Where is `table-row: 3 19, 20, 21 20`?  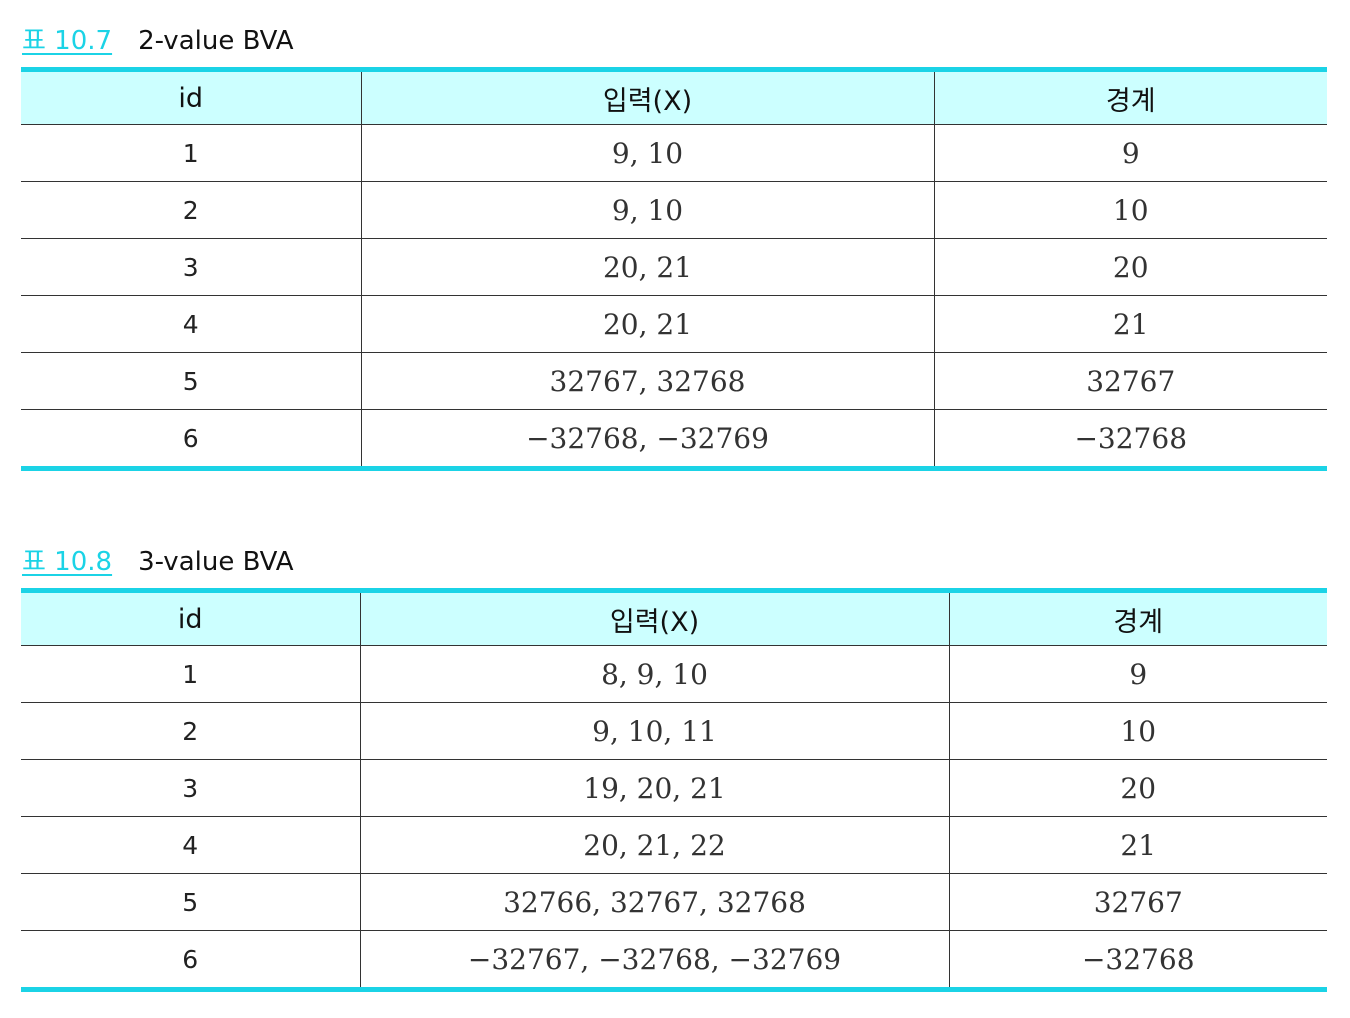
table-row: 3 19, 20, 21 20 is located at coordinates (674, 788).